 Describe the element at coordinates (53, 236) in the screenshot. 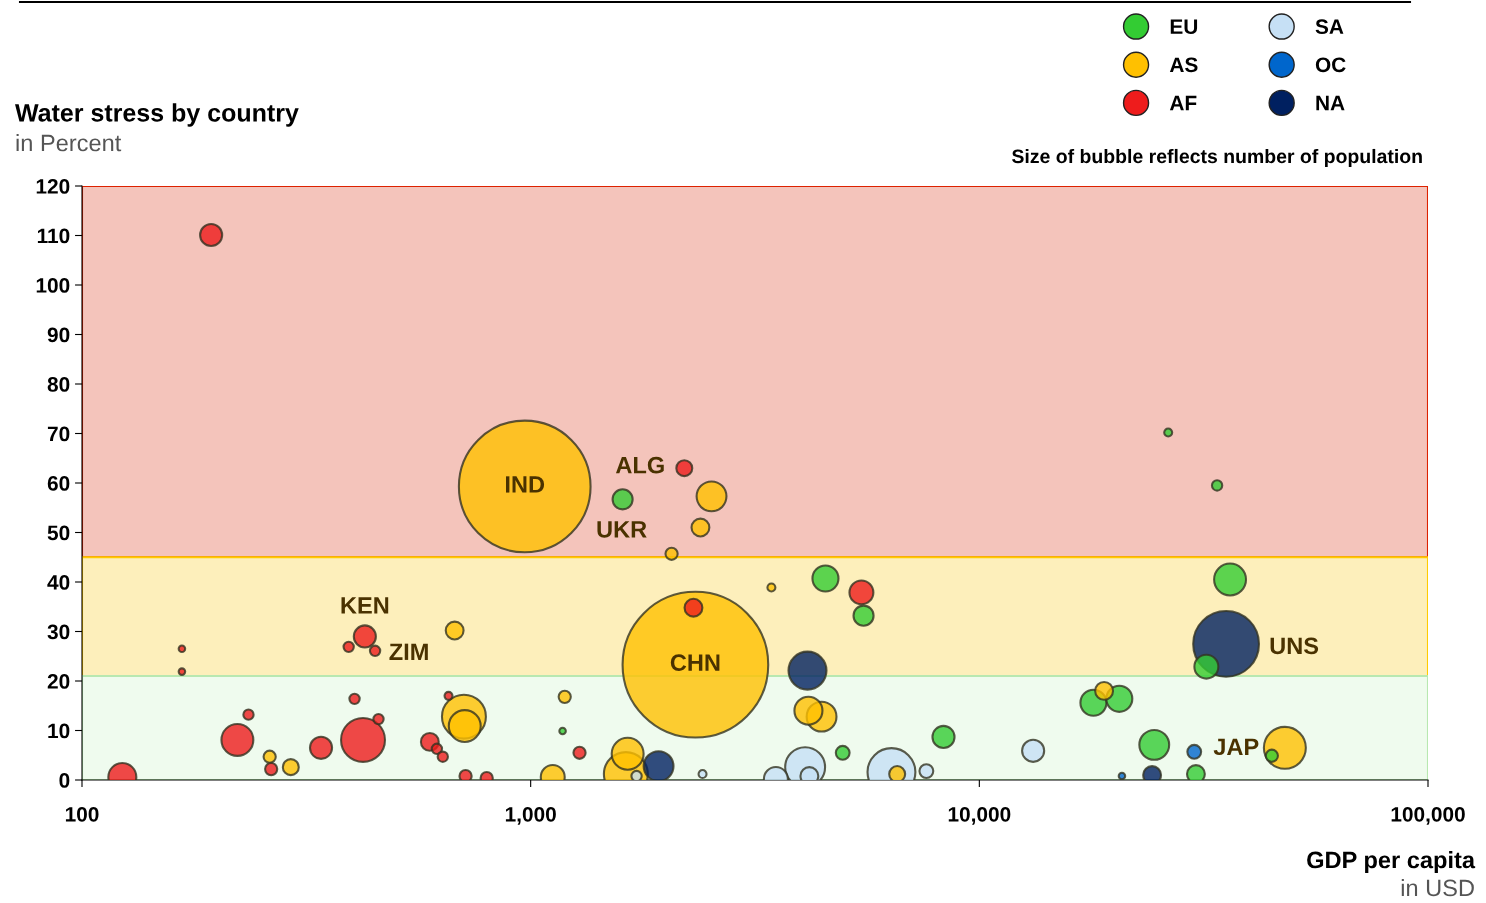

I see `y-tick-label: 110` at that location.